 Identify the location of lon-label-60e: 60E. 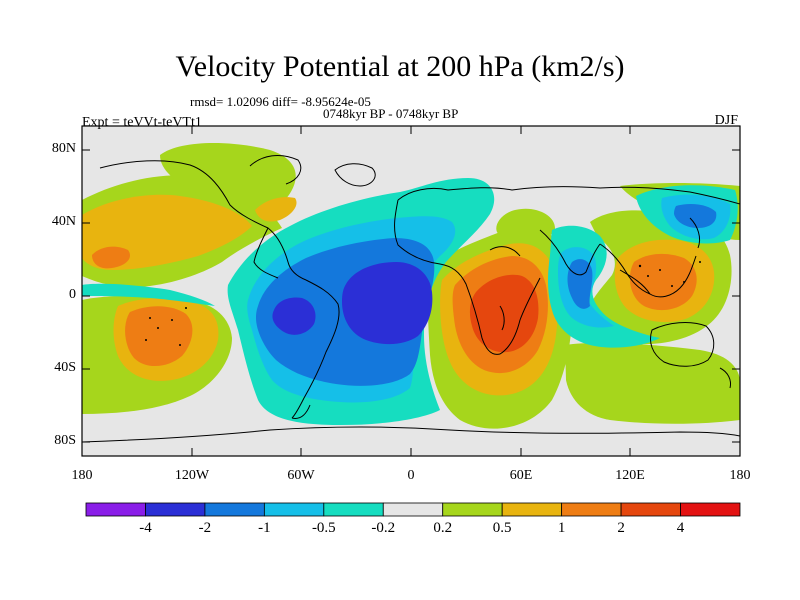
(521, 475).